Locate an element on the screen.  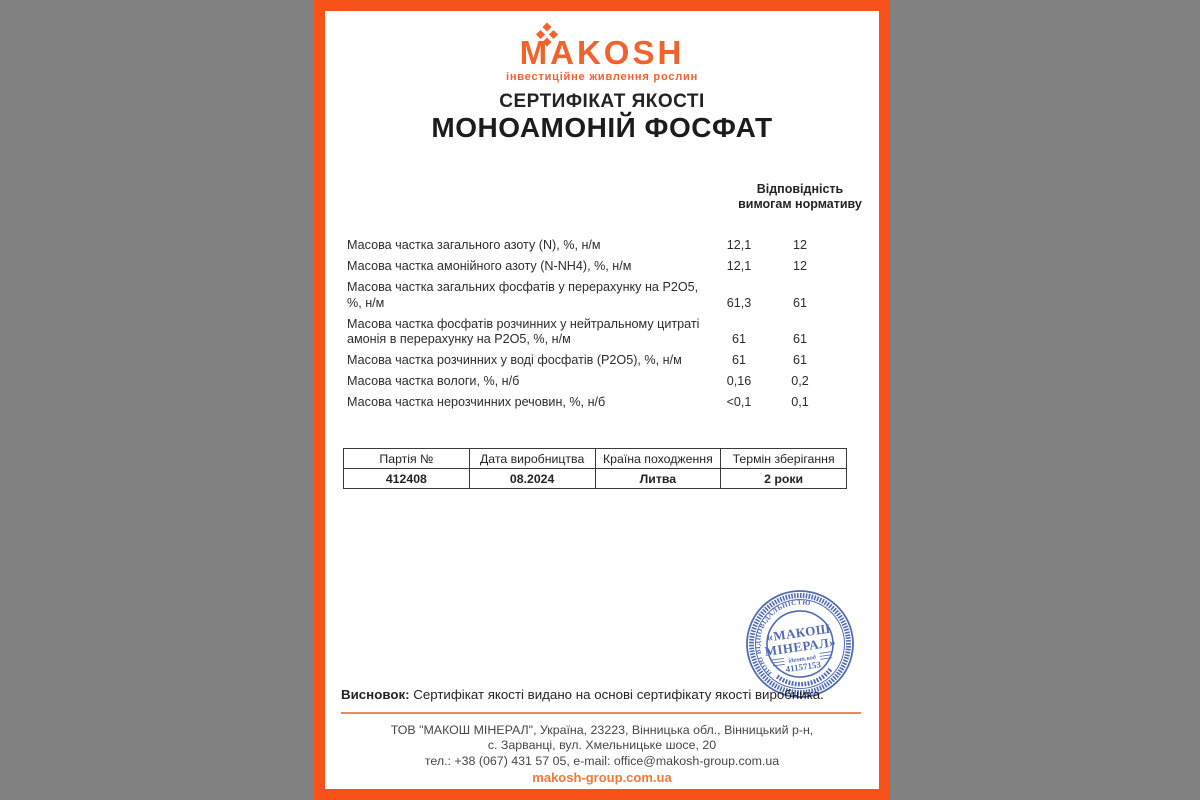
batch-header-cell: Партія № is located at coordinates (406, 458).